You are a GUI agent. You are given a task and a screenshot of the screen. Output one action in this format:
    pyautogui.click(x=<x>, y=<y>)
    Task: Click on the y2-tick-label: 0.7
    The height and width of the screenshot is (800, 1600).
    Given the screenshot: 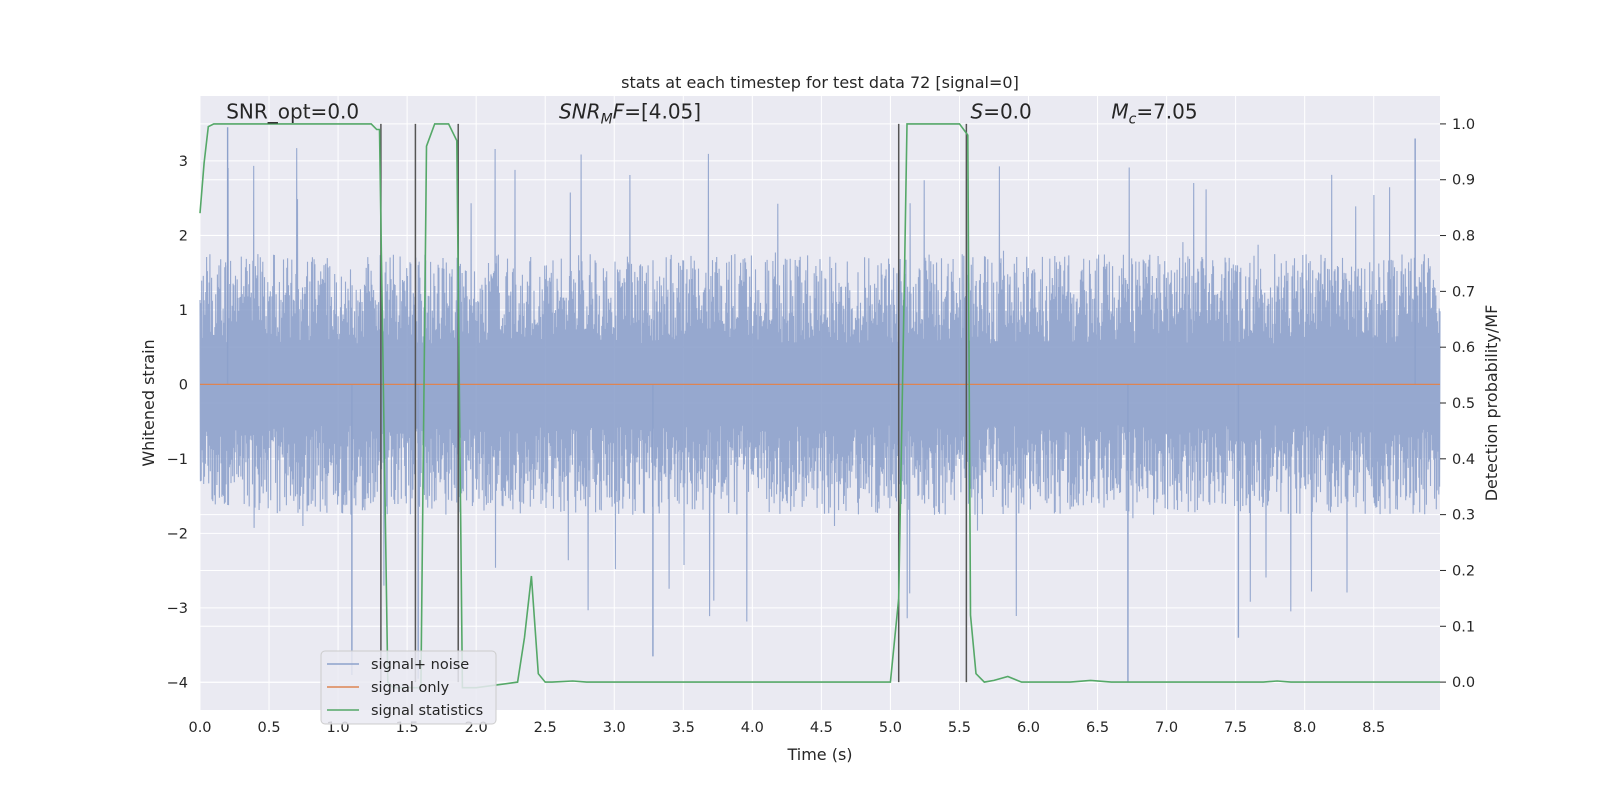 What is the action you would take?
    pyautogui.click(x=1463, y=292)
    